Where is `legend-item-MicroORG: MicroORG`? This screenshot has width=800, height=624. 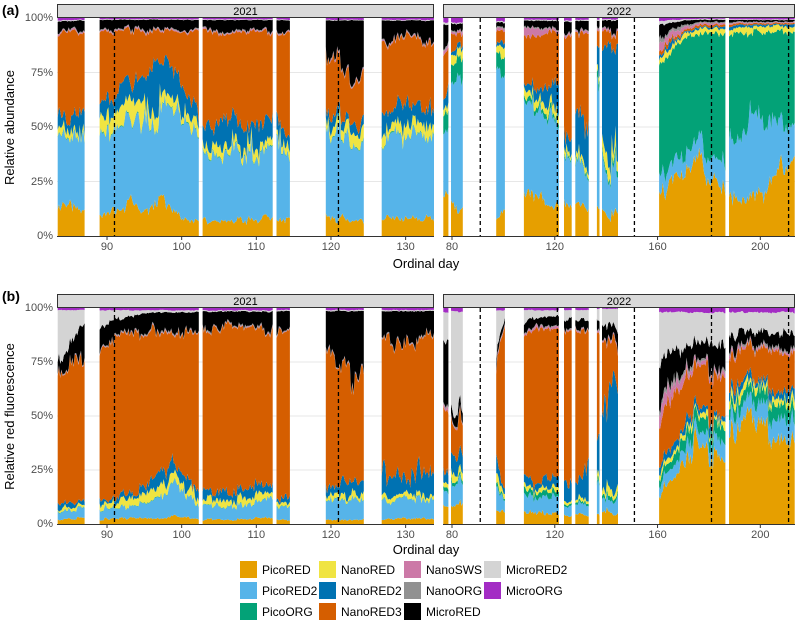
legend-item-MicroORG: MicroORG is located at coordinates (540, 590).